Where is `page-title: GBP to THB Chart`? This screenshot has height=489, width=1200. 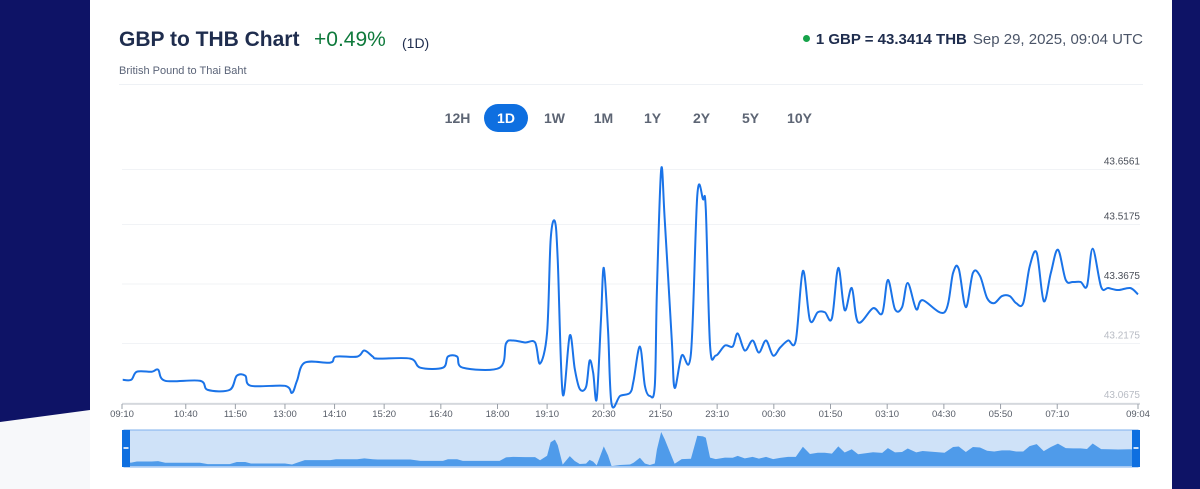 page-title: GBP to THB Chart is located at coordinates (209, 39).